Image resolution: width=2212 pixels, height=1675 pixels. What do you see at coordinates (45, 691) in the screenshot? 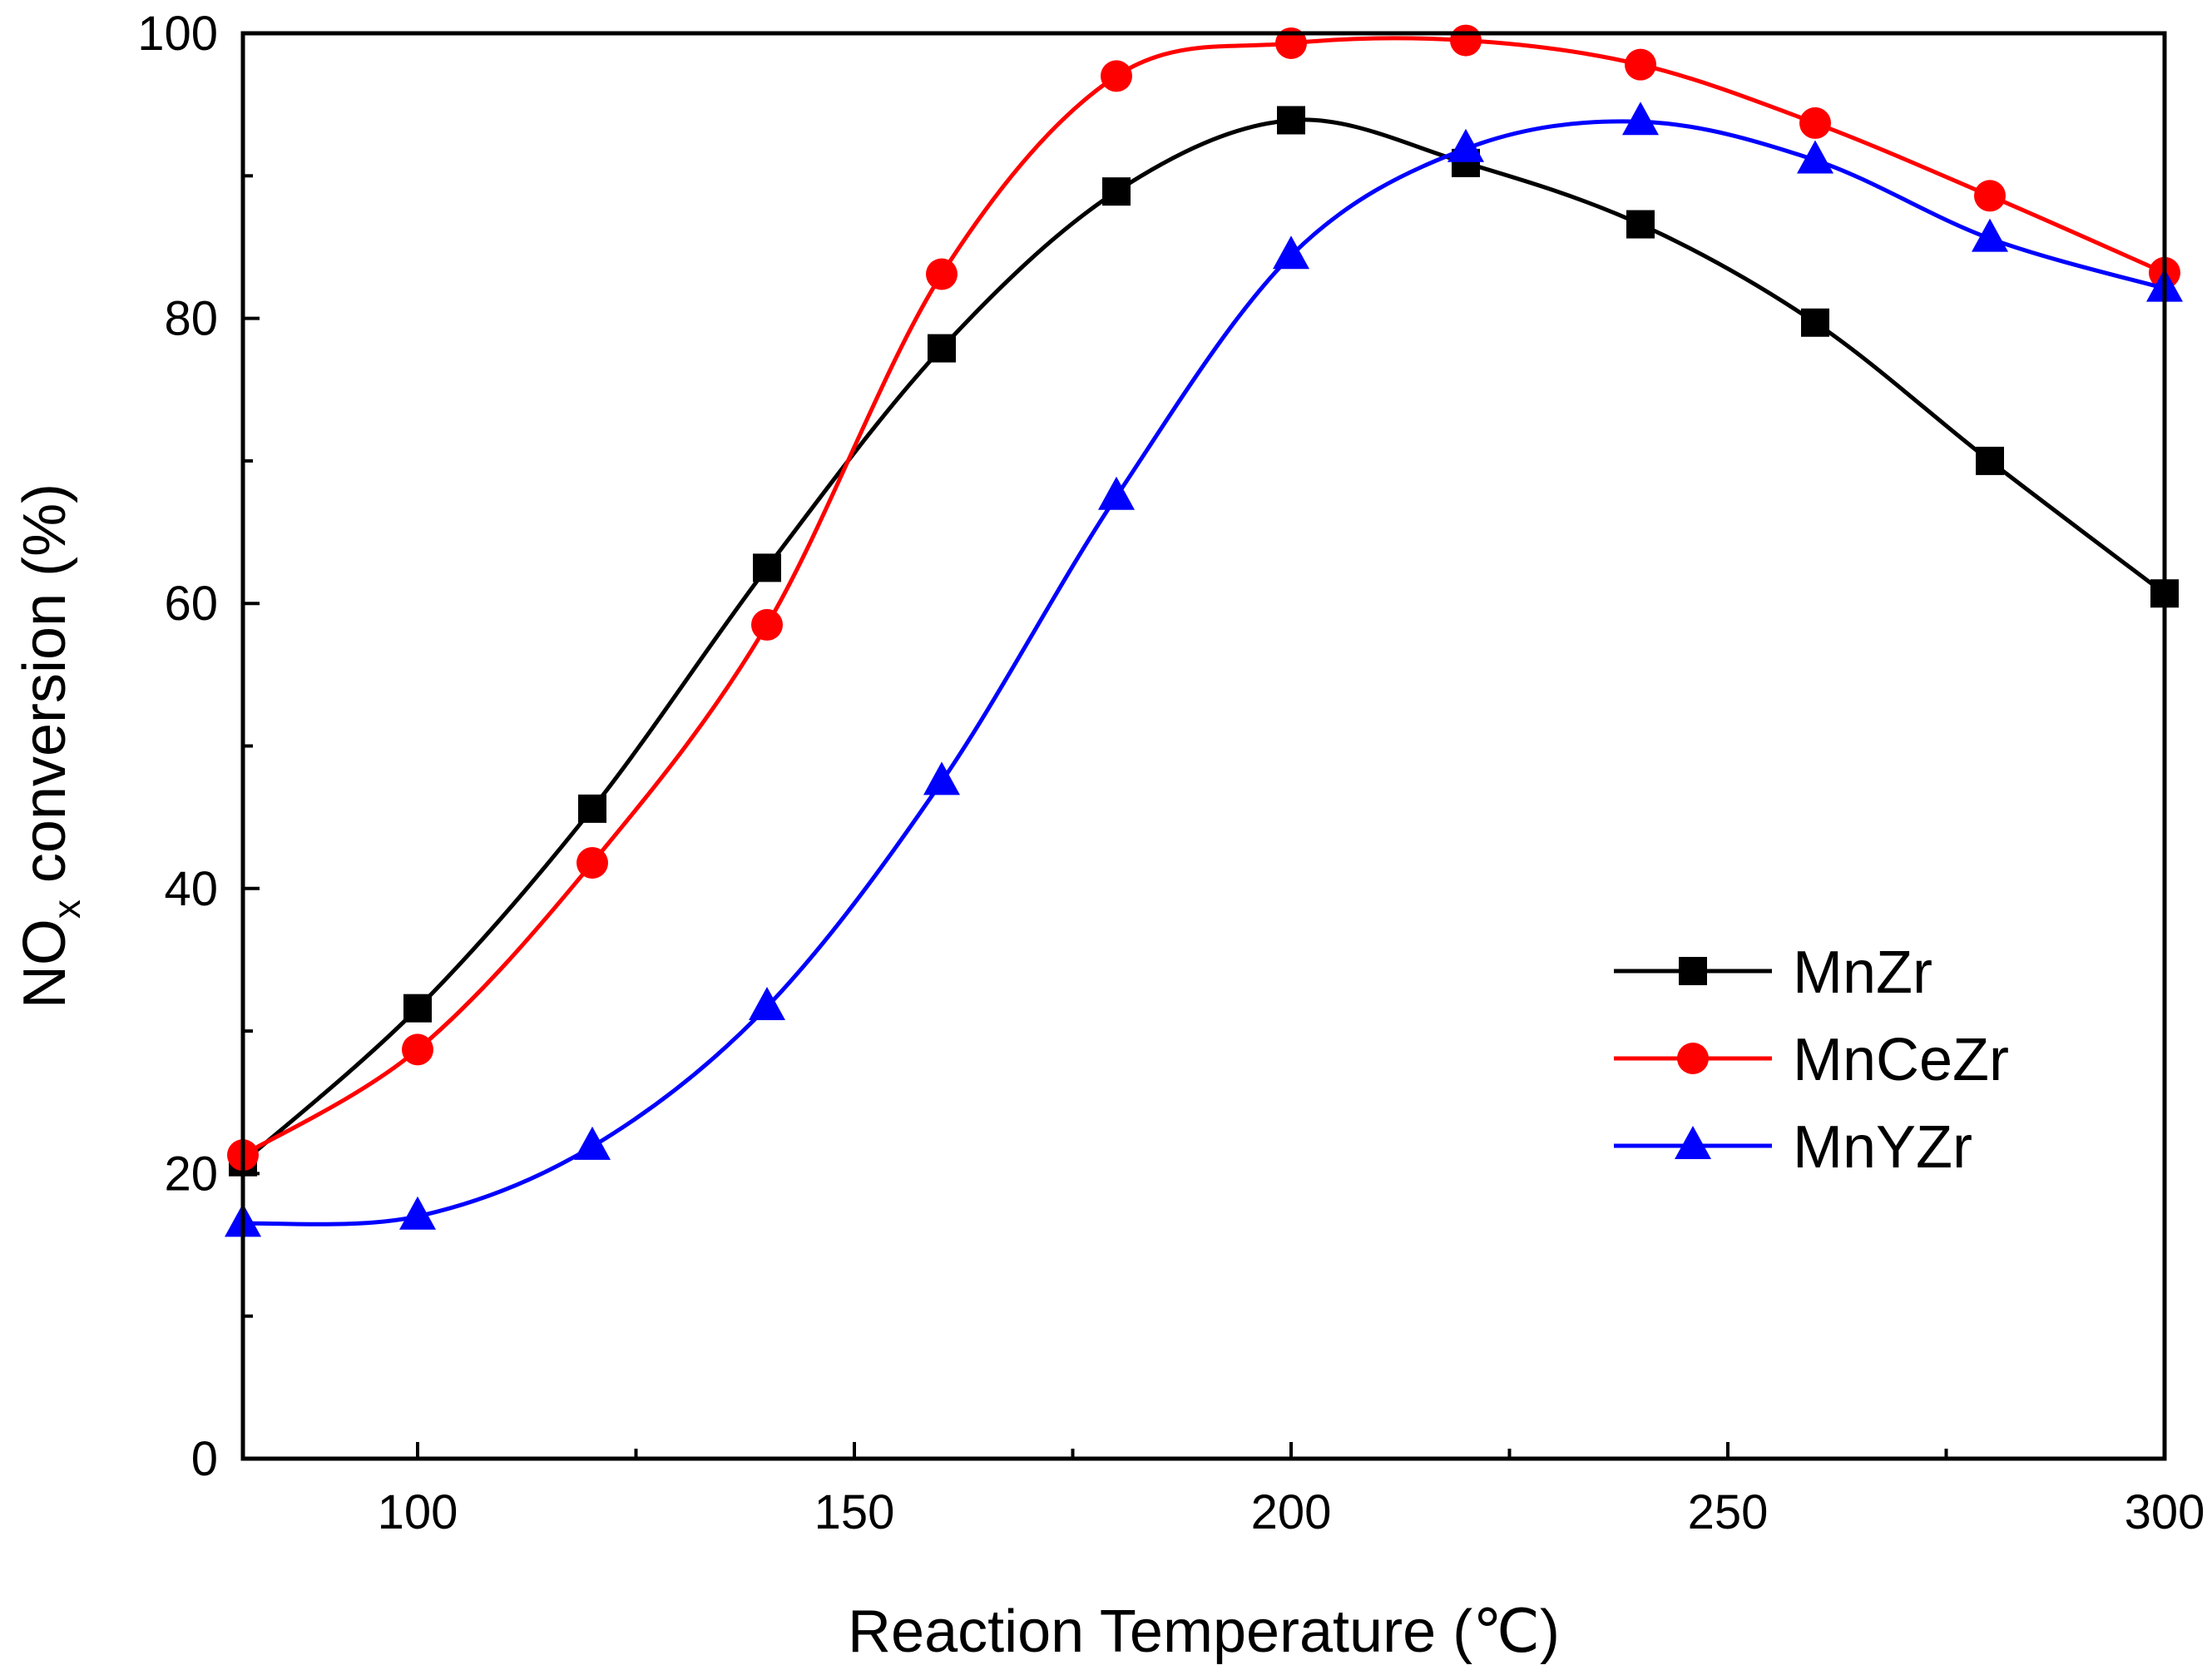
I see `y-axis-title-suffix: conversion (%)` at bounding box center [45, 691].